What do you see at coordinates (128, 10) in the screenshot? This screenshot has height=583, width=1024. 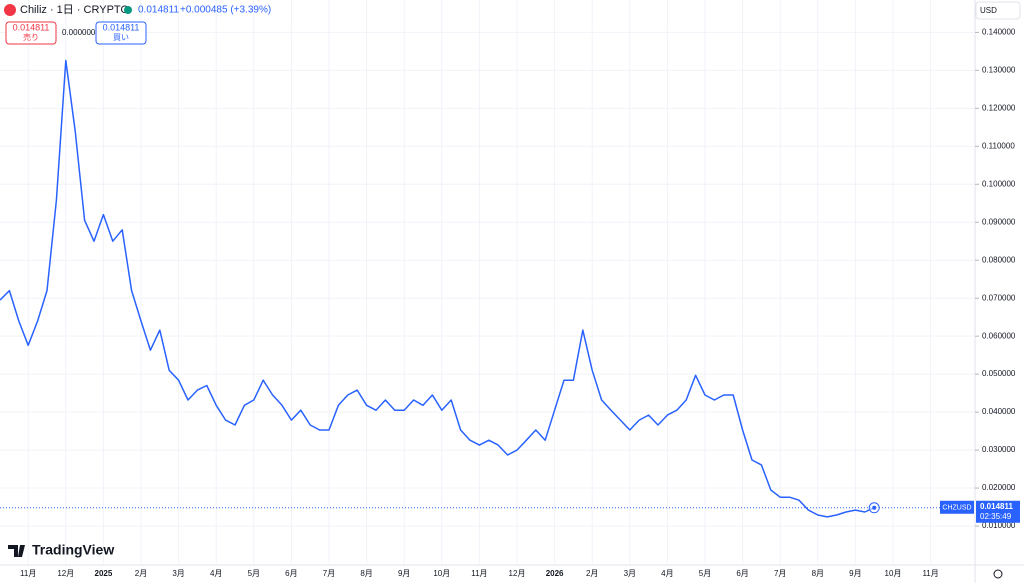 I see `status-dot` at bounding box center [128, 10].